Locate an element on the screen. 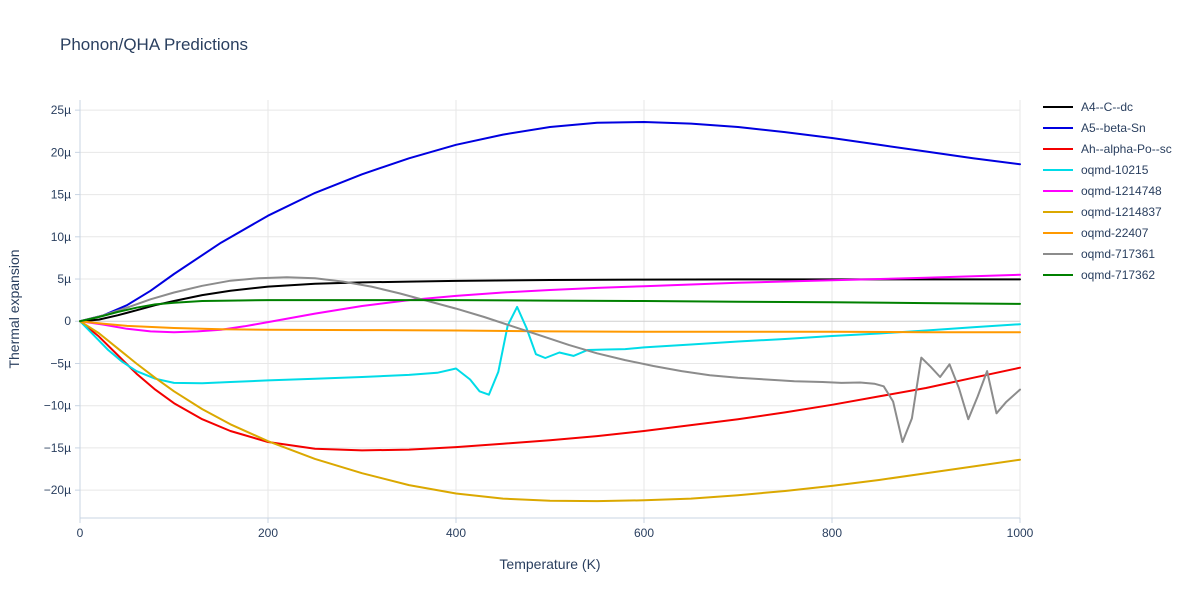 The width and height of the screenshot is (1200, 600). chart-title: Phonon/QHA Predictions is located at coordinates (154, 44).